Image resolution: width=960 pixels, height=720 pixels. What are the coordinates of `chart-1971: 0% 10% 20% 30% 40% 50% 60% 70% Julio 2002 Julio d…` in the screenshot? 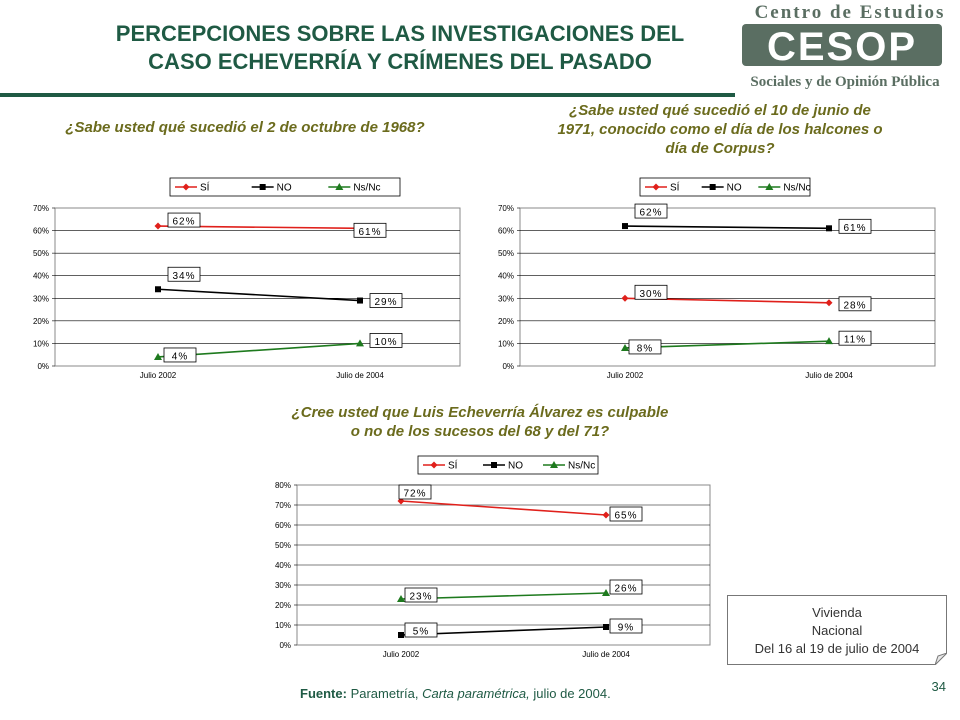 It's located at (717, 278).